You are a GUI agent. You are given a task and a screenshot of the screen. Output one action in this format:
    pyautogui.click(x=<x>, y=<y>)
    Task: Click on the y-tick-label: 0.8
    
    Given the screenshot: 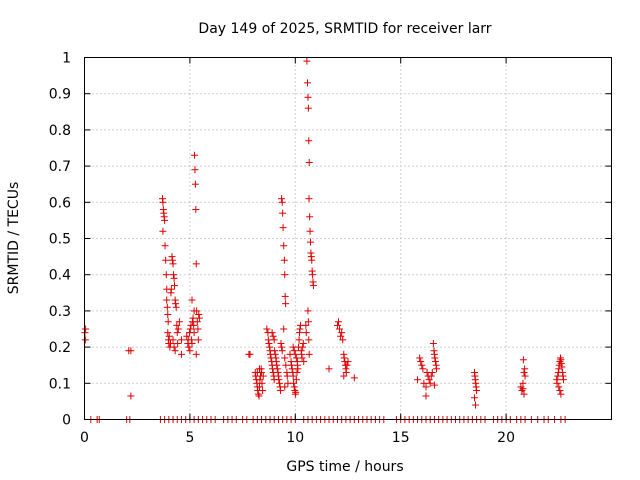 What is the action you would take?
    pyautogui.click(x=60, y=131)
    